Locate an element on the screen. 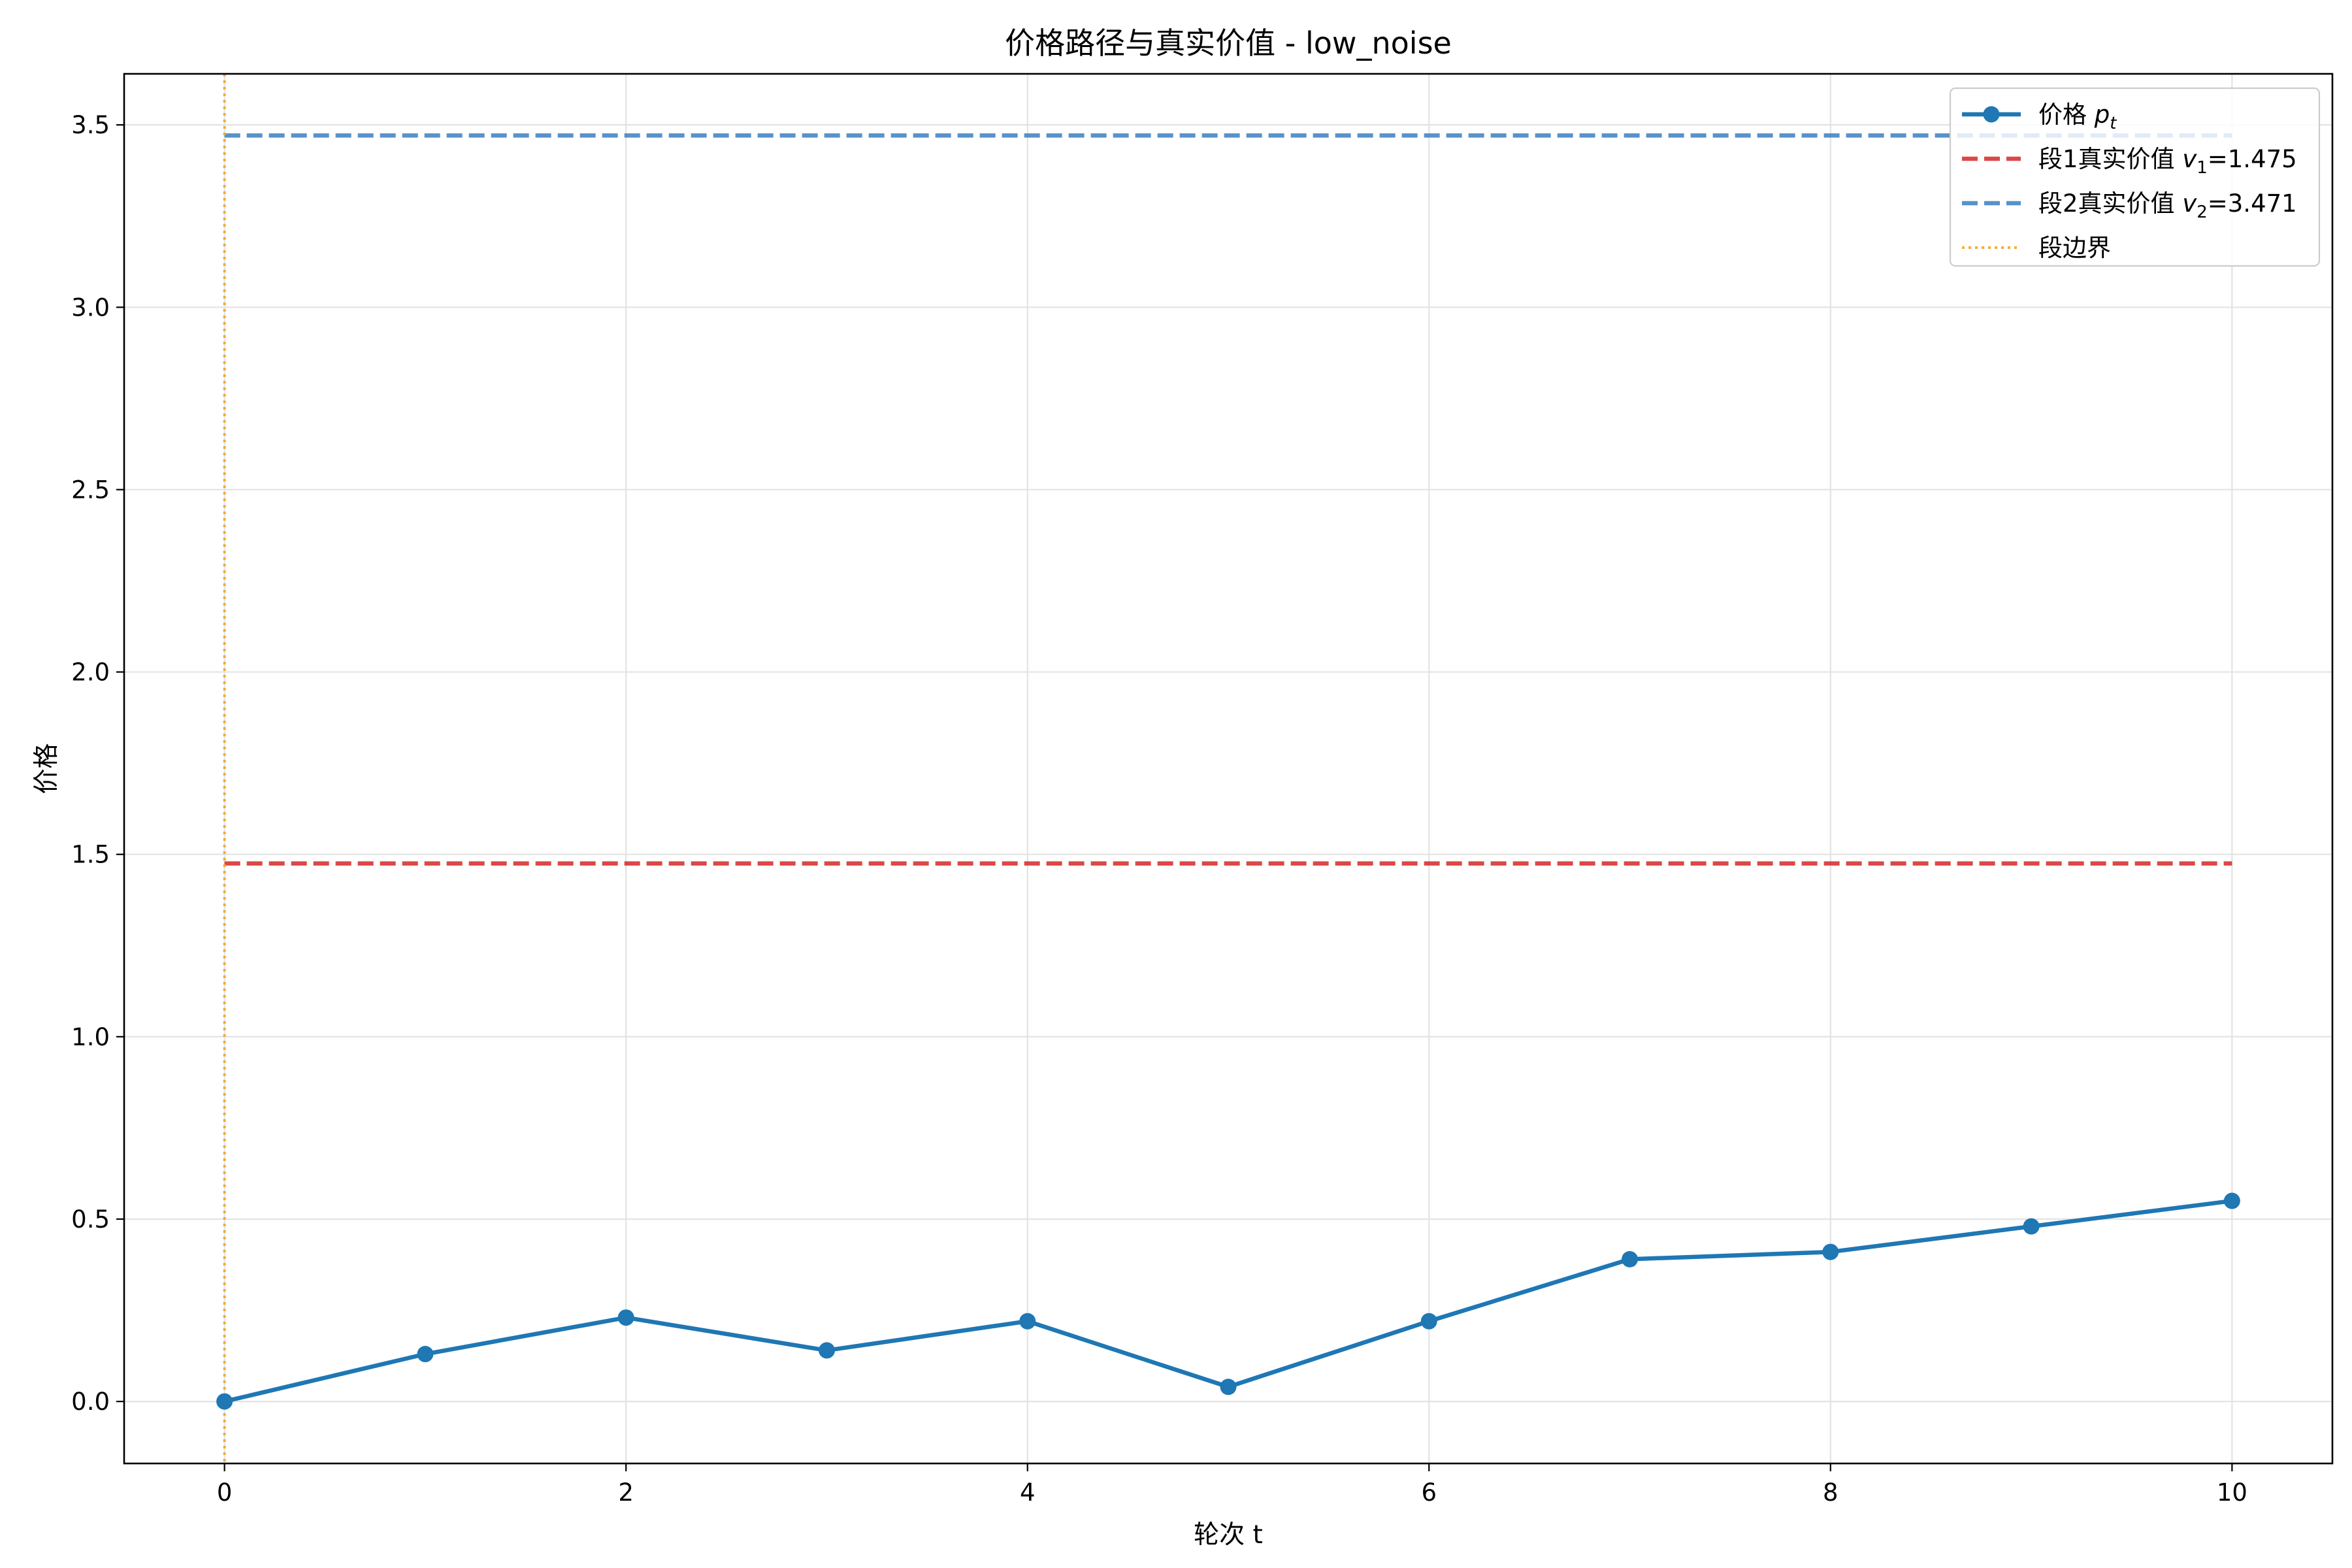  x-tick-label: 10 is located at coordinates (2232, 1492).